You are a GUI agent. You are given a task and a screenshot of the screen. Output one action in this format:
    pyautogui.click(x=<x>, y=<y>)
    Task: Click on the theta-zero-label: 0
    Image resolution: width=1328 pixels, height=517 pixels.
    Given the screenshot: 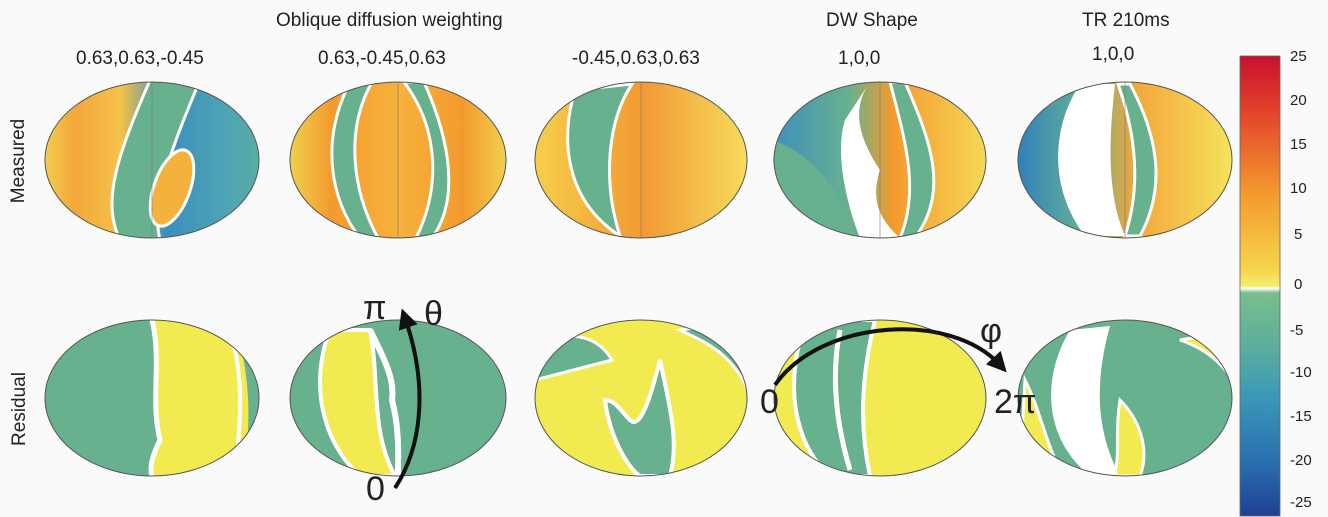 What is the action you would take?
    pyautogui.click(x=375, y=489)
    